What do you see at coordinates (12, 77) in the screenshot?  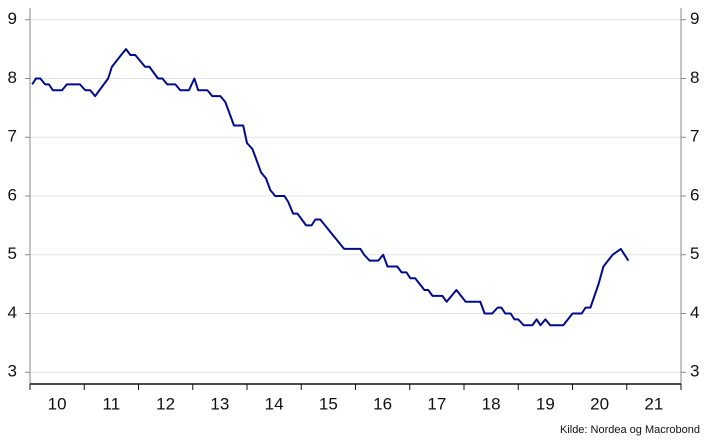 I see `y-tick-label: 8` at bounding box center [12, 77].